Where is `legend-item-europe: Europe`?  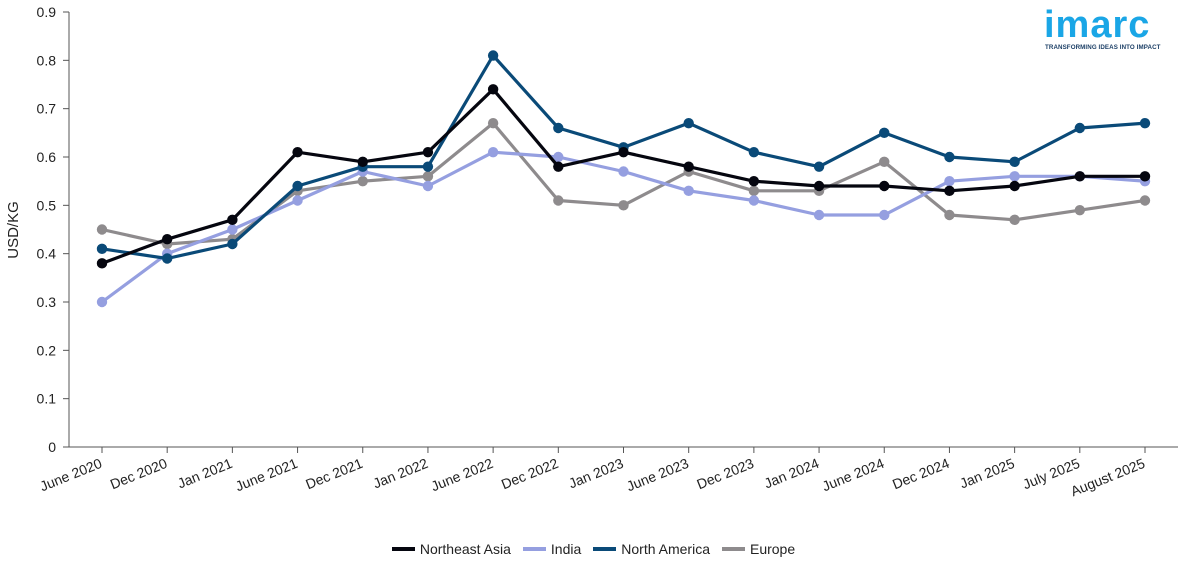
legend-item-europe: Europe is located at coordinates (758, 549).